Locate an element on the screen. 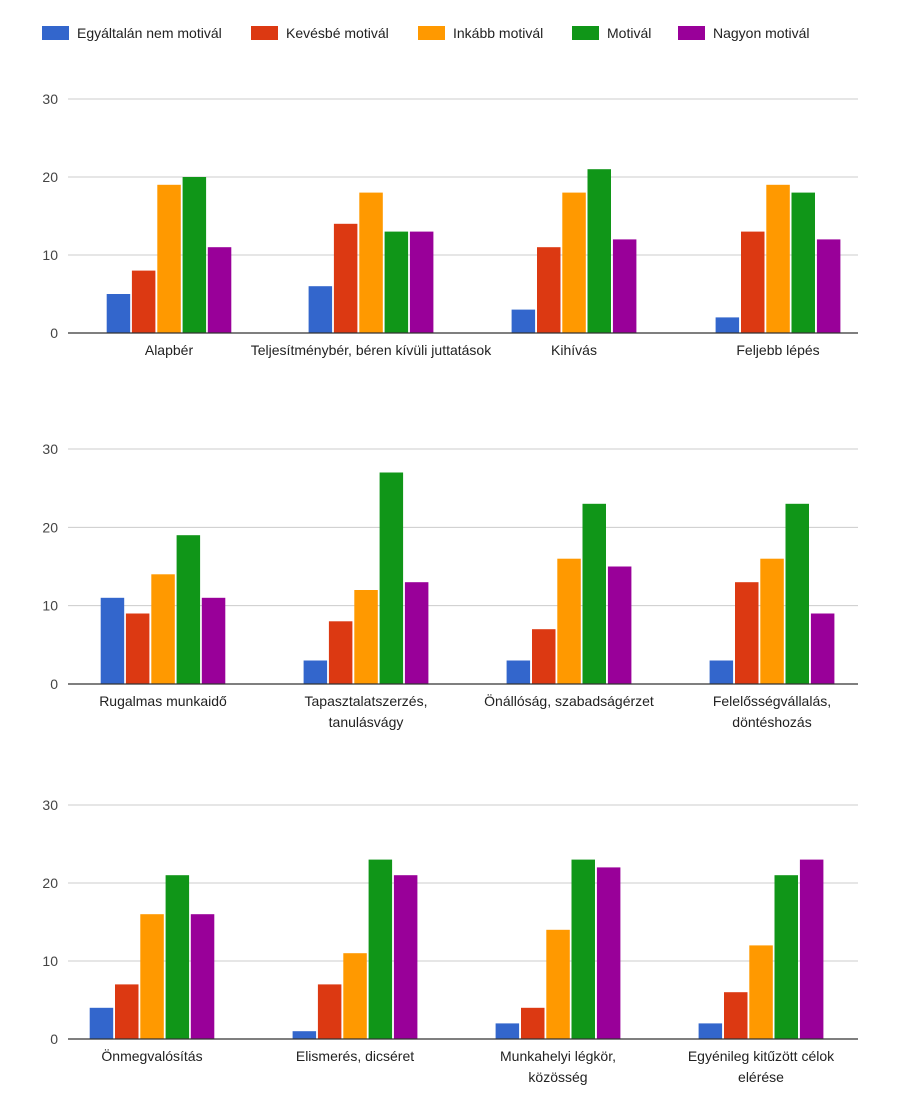 This screenshot has height=1116, width=905. x-tick-label: Tapasztalatszerzés, is located at coordinates (366, 701).